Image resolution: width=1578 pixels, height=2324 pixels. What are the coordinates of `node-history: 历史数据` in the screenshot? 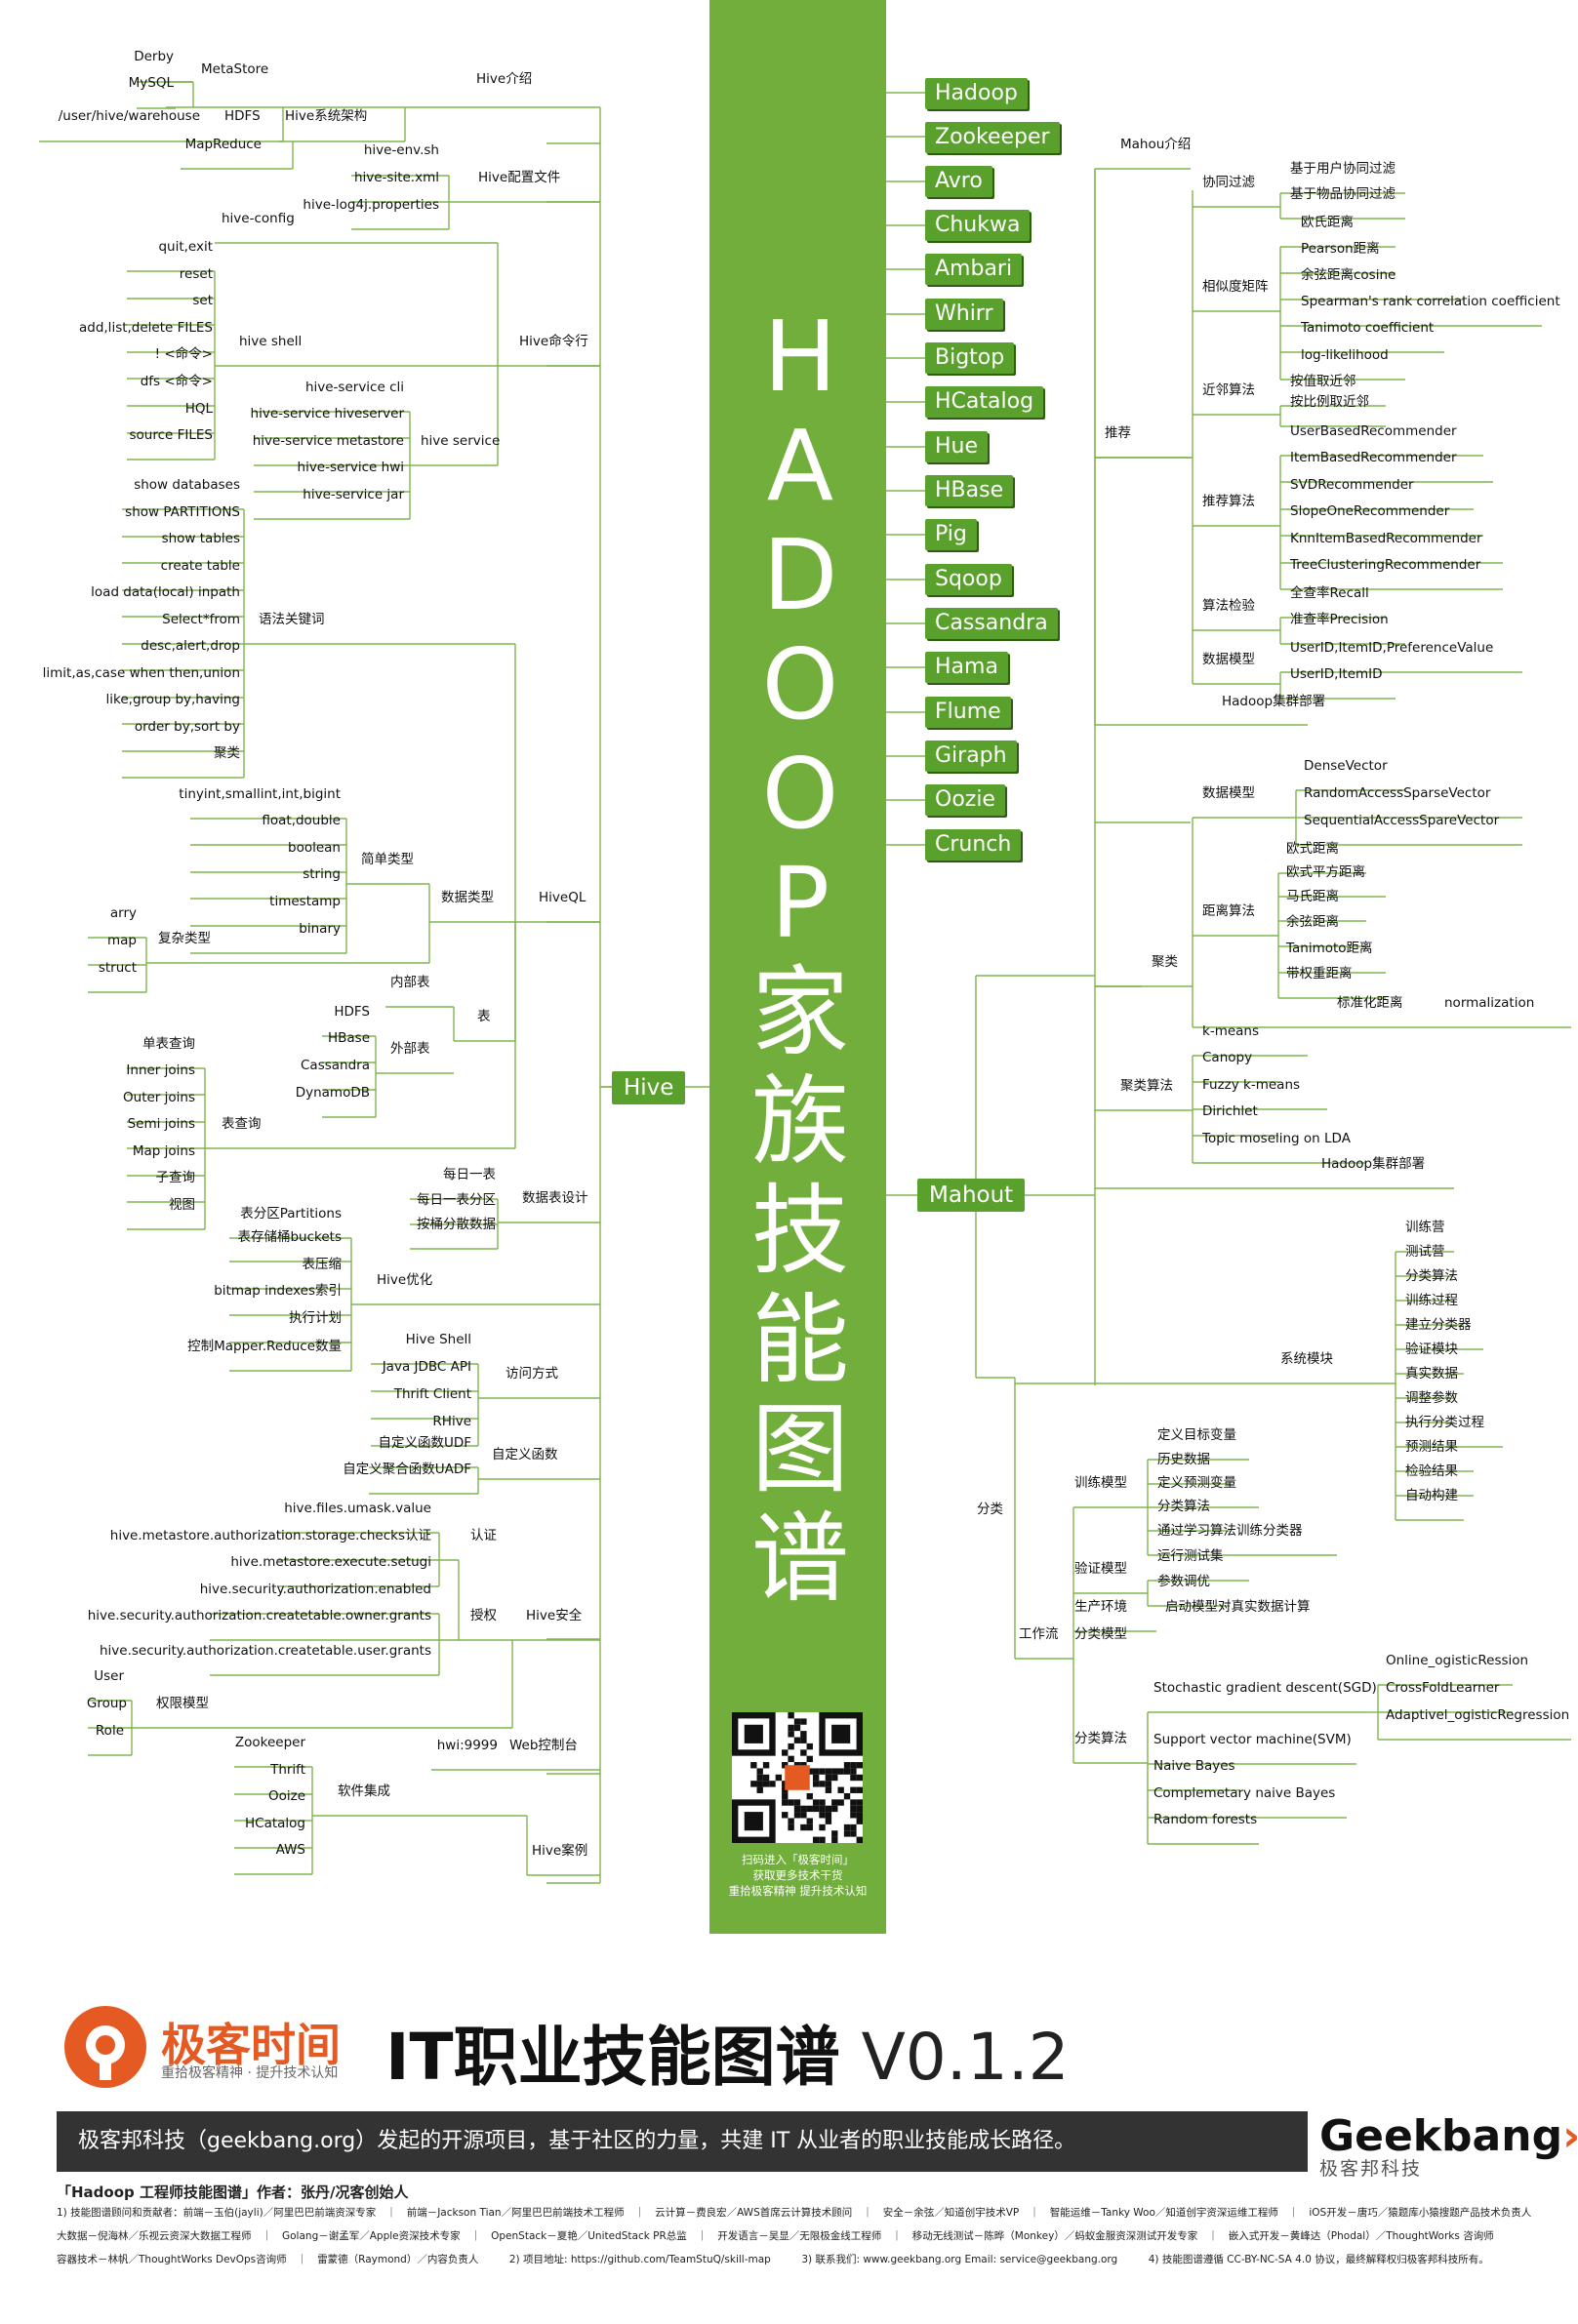 It's located at (1183, 1459).